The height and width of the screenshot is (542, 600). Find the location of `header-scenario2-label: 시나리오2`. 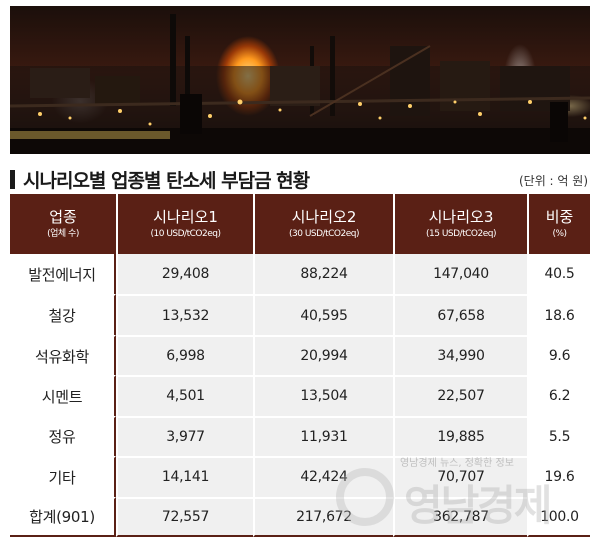

header-scenario2-label: 시나리오2 is located at coordinates (324, 217).